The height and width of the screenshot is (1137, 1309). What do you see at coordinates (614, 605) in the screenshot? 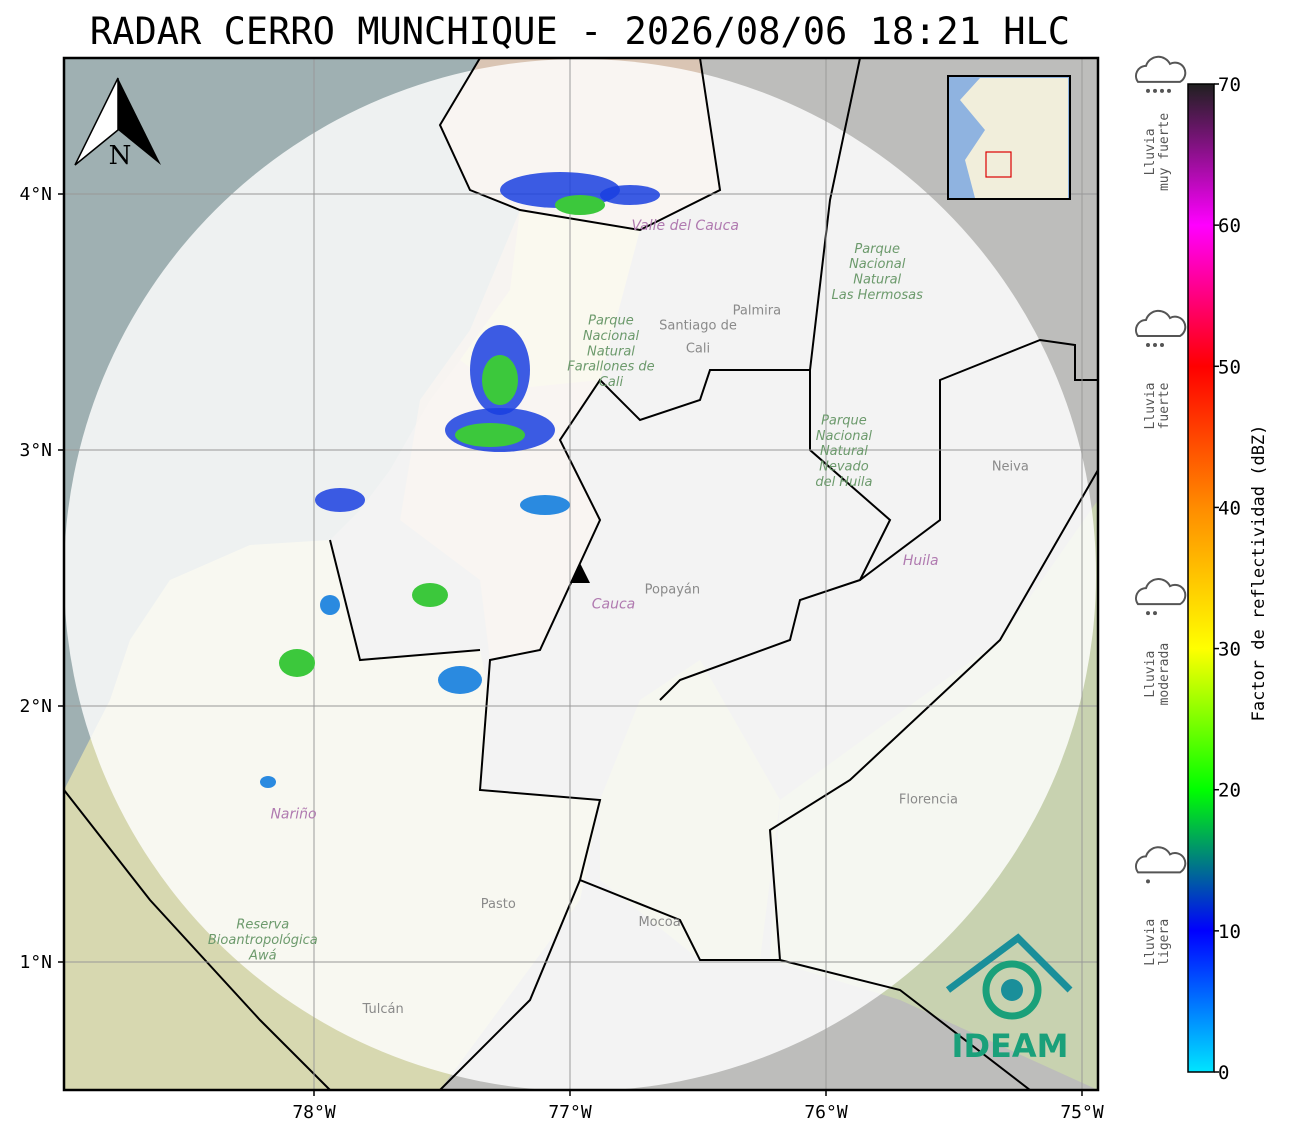
I see `place-label: Cauca` at bounding box center [614, 605].